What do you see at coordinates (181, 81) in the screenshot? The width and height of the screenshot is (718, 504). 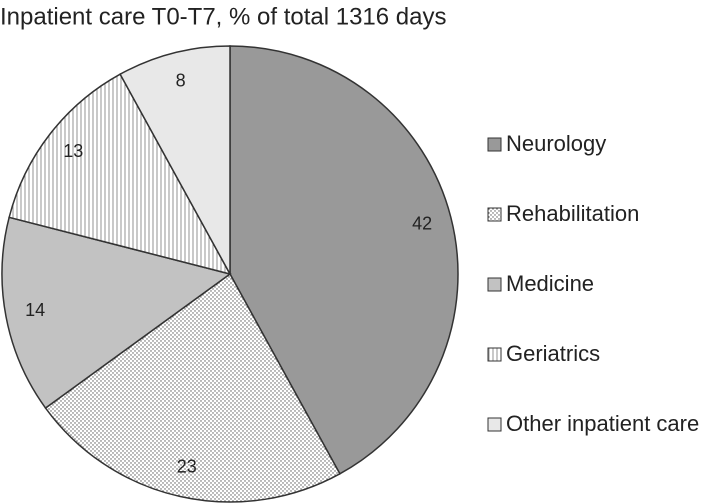 I see `slice-label: 8` at bounding box center [181, 81].